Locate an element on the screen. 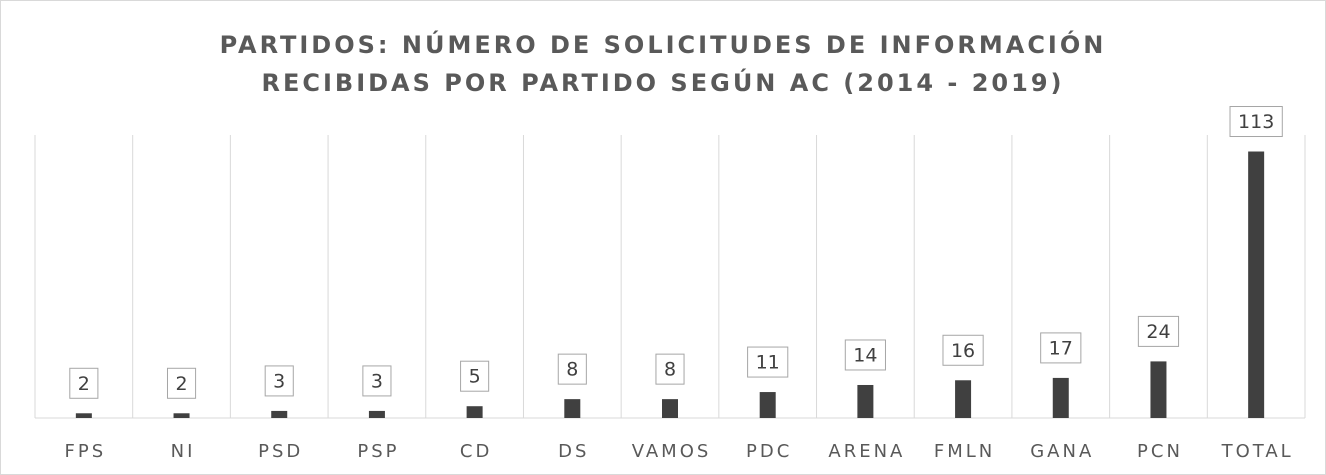 This screenshot has width=1326, height=475. data-label: 24 is located at coordinates (1158, 332).